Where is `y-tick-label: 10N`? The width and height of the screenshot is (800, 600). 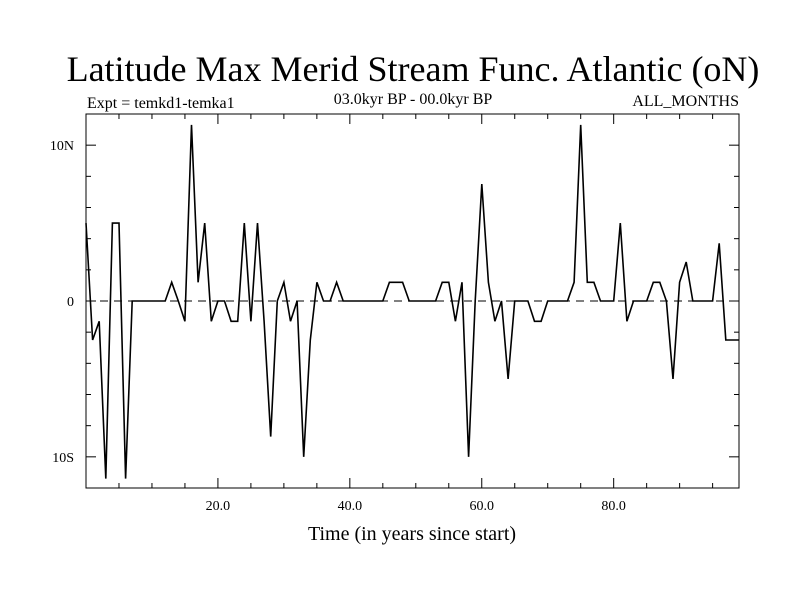
y-tick-label: 10N is located at coordinates (62, 146).